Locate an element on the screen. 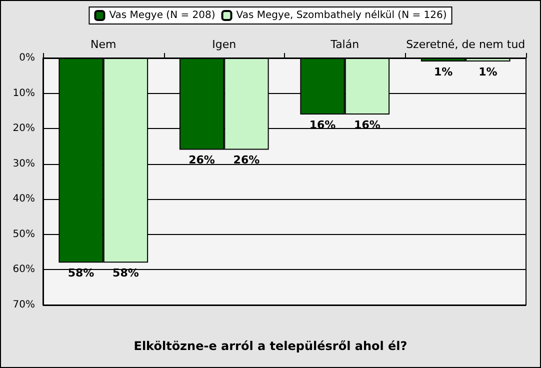 The width and height of the screenshot is (541, 368). x-tick-label: Talán is located at coordinates (345, 44).